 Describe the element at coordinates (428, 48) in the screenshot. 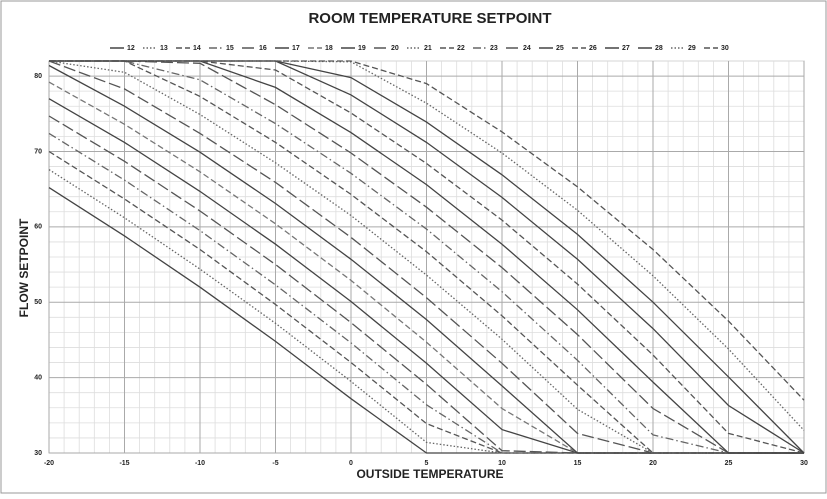

I see `legend-label: 21` at that location.